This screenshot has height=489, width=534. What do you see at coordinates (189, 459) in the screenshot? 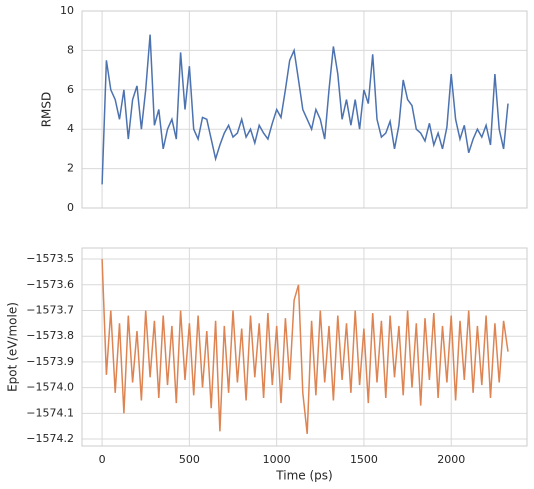
I see `x-tick-label: 500` at bounding box center [189, 459].